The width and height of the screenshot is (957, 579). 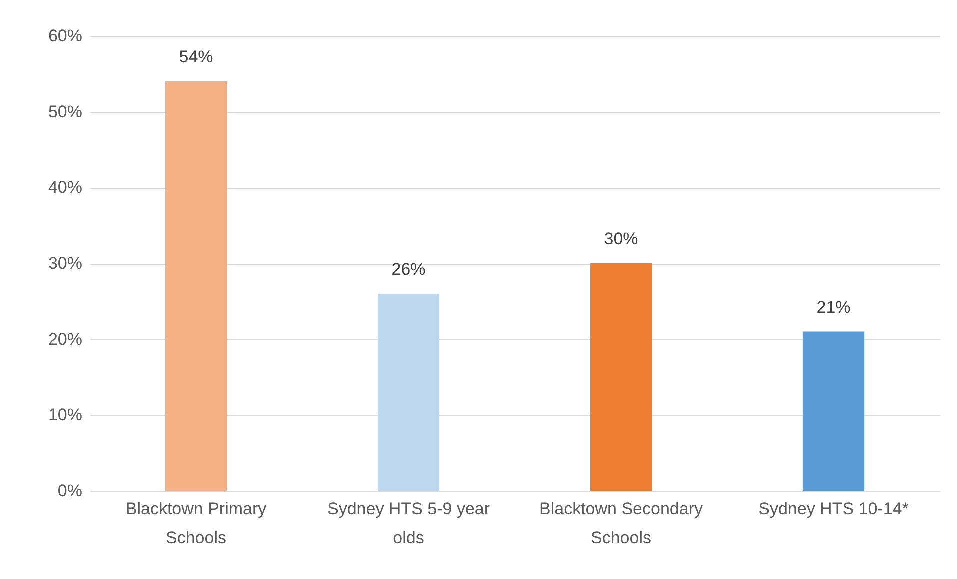 I want to click on y-tick-label: 30%, so click(x=65, y=263).